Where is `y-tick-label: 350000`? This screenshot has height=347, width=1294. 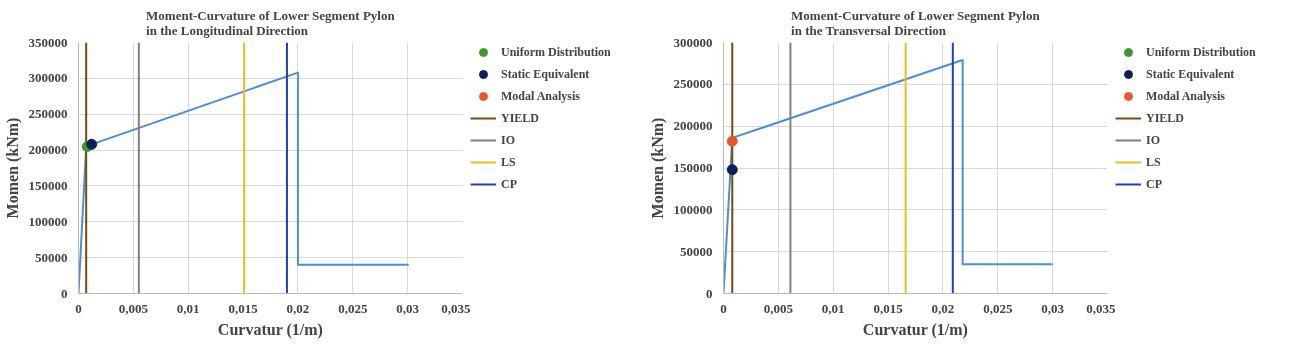
y-tick-label: 350000 is located at coordinates (48, 42).